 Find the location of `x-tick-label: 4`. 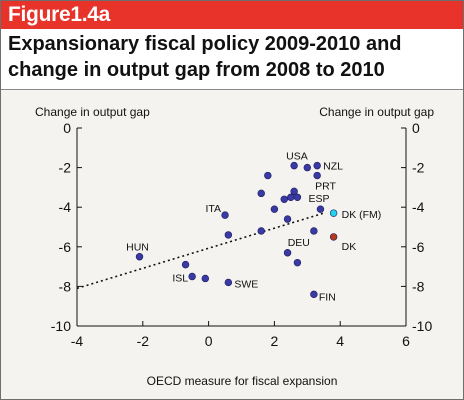

x-tick-label: 4 is located at coordinates (340, 341).